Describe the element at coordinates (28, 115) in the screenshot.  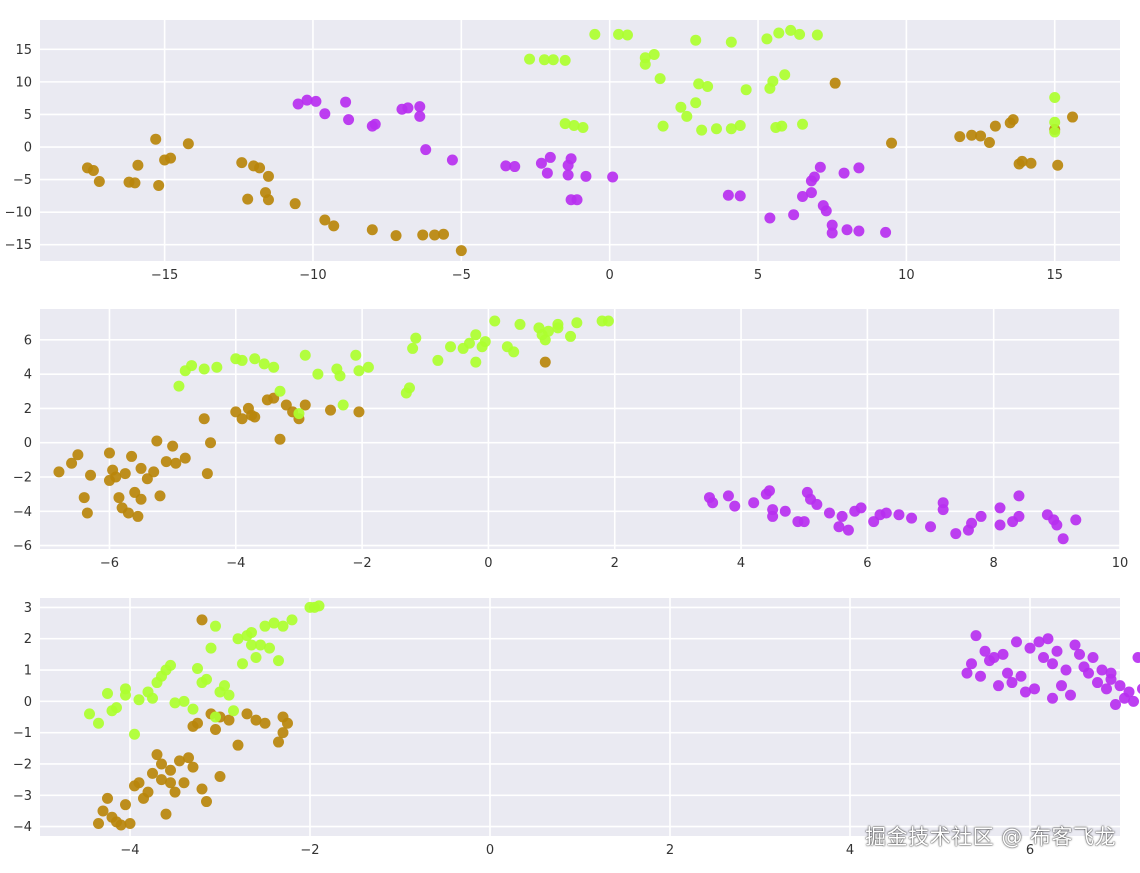
I see `y-tick-label: 5` at that location.